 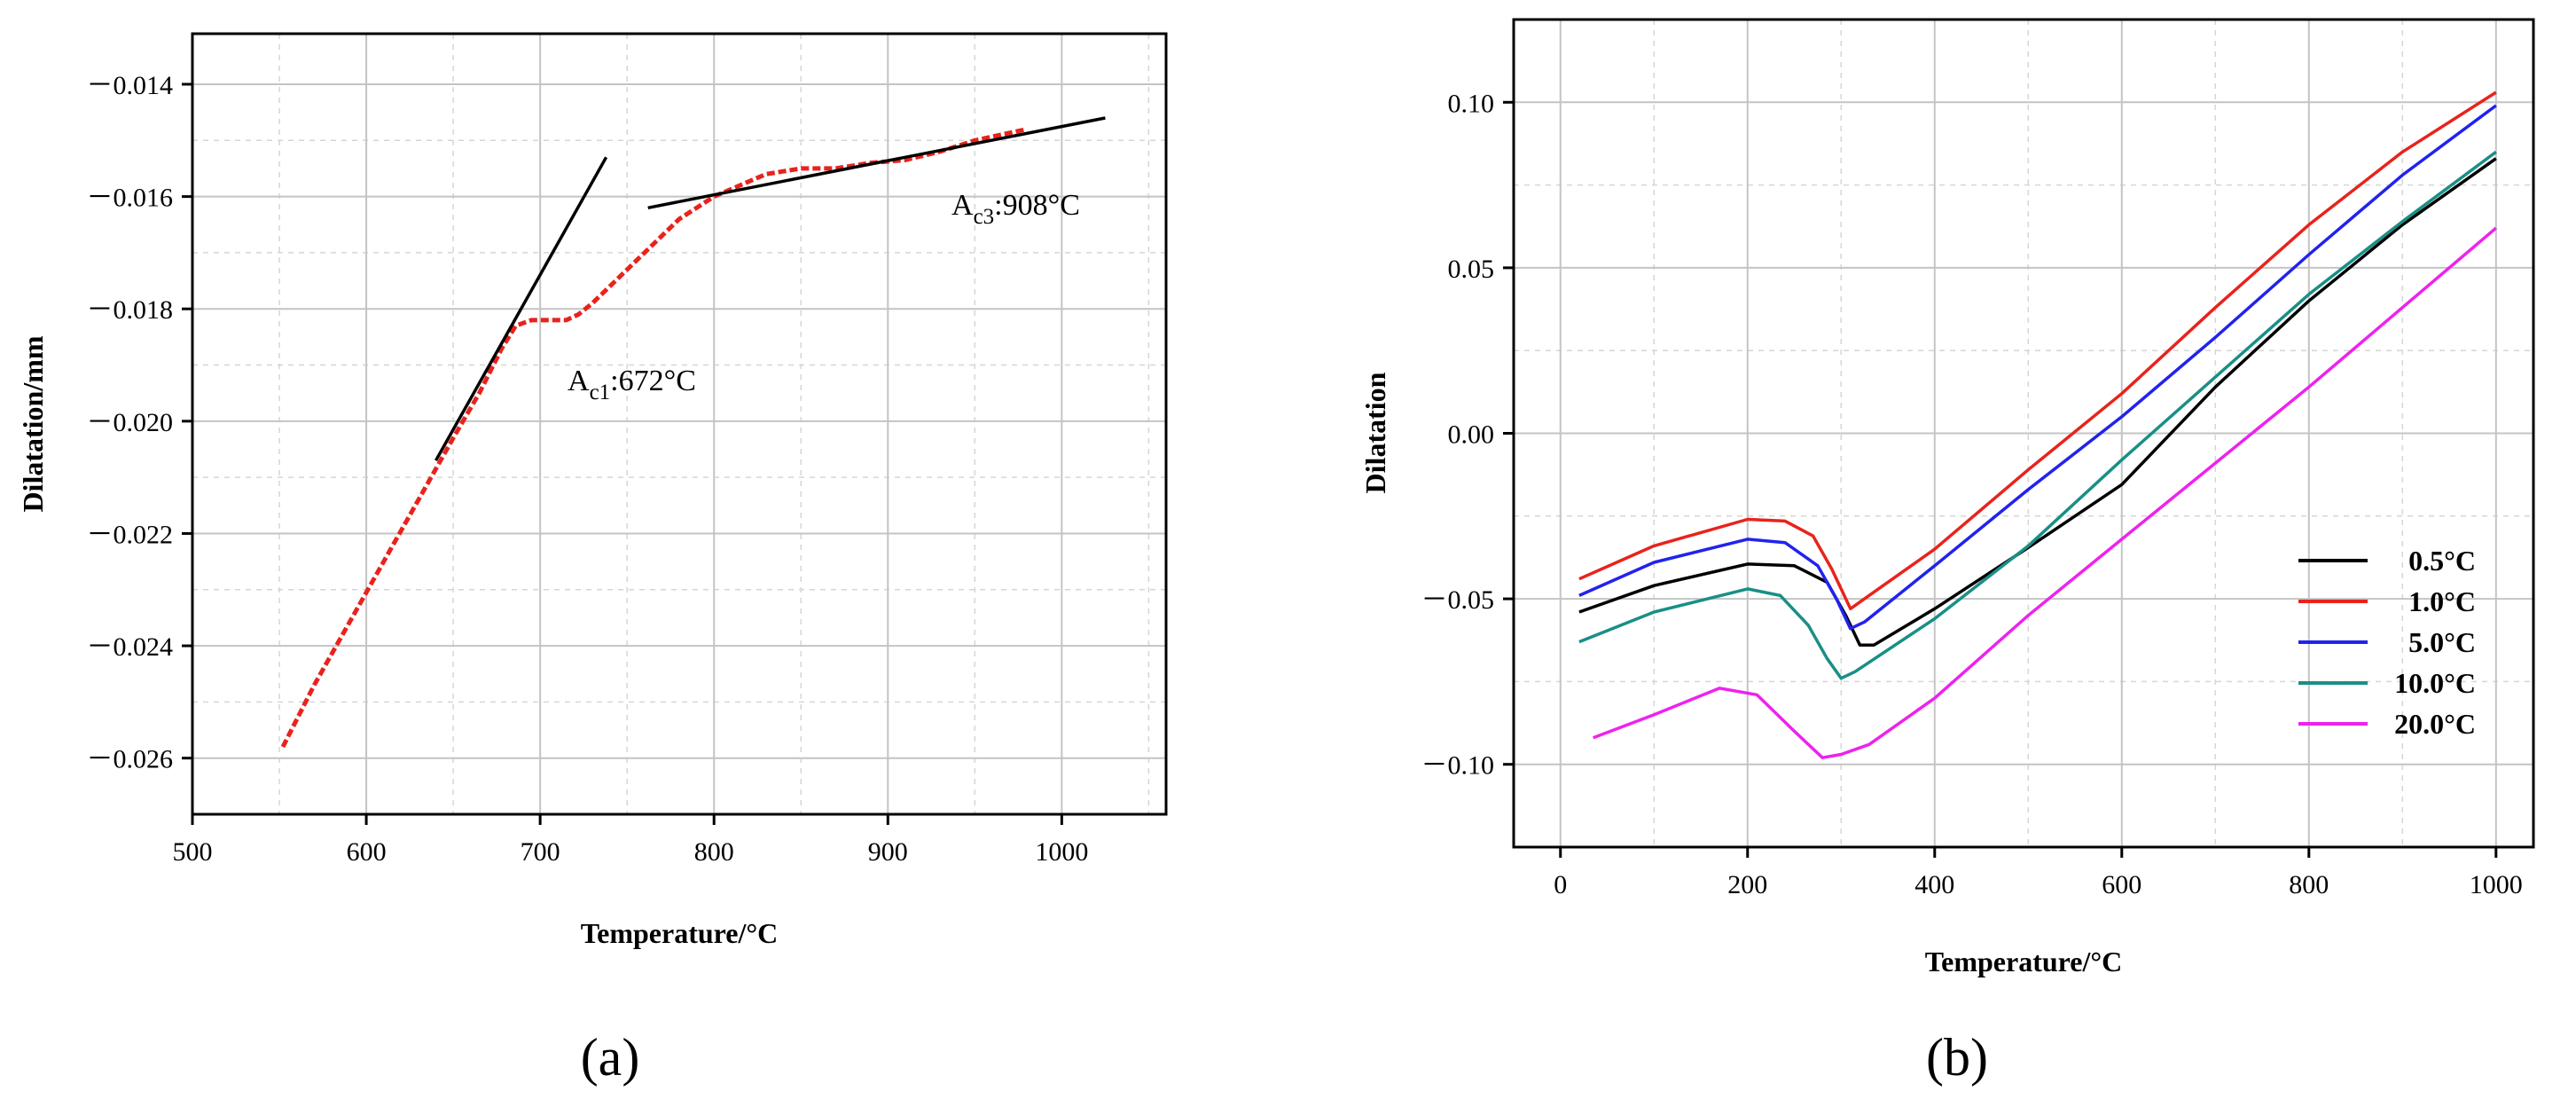 What do you see at coordinates (1037, 205) in the screenshot?
I see `annotation-ac3-text: :908°C` at bounding box center [1037, 205].